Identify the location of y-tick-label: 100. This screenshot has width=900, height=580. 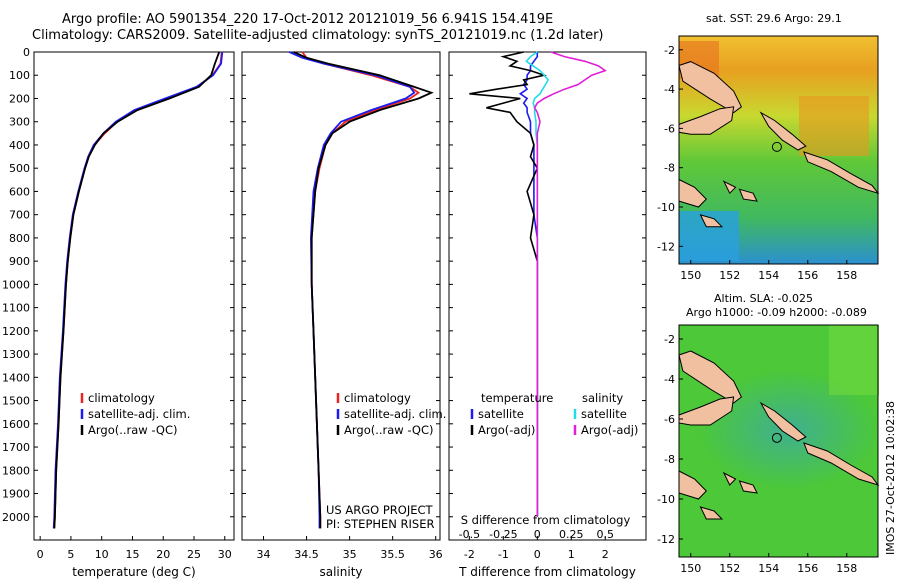
(19, 75).